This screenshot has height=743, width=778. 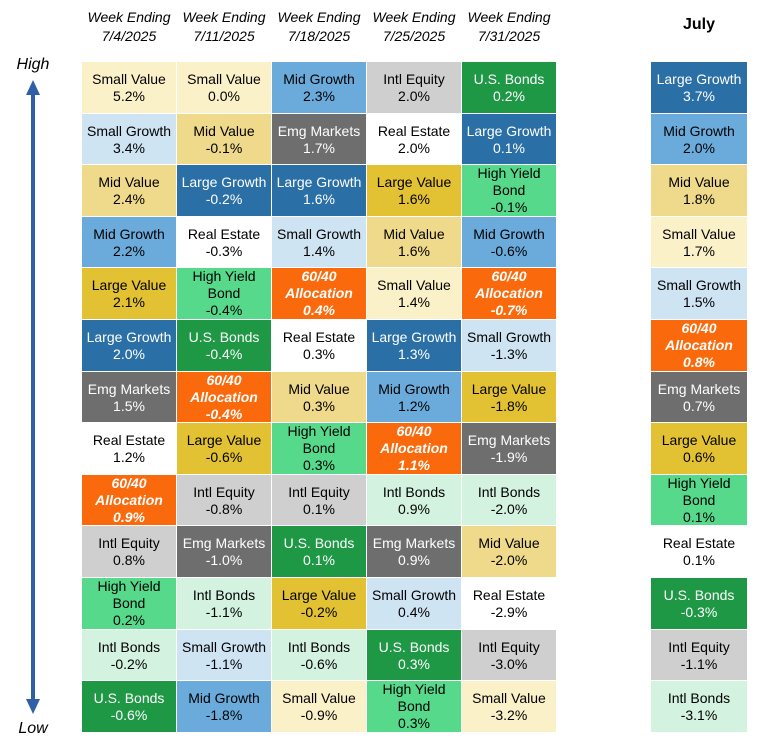 I want to click on rank-cell-u-s-bonds: U.S. Bonds -0.4%, so click(x=224, y=345).